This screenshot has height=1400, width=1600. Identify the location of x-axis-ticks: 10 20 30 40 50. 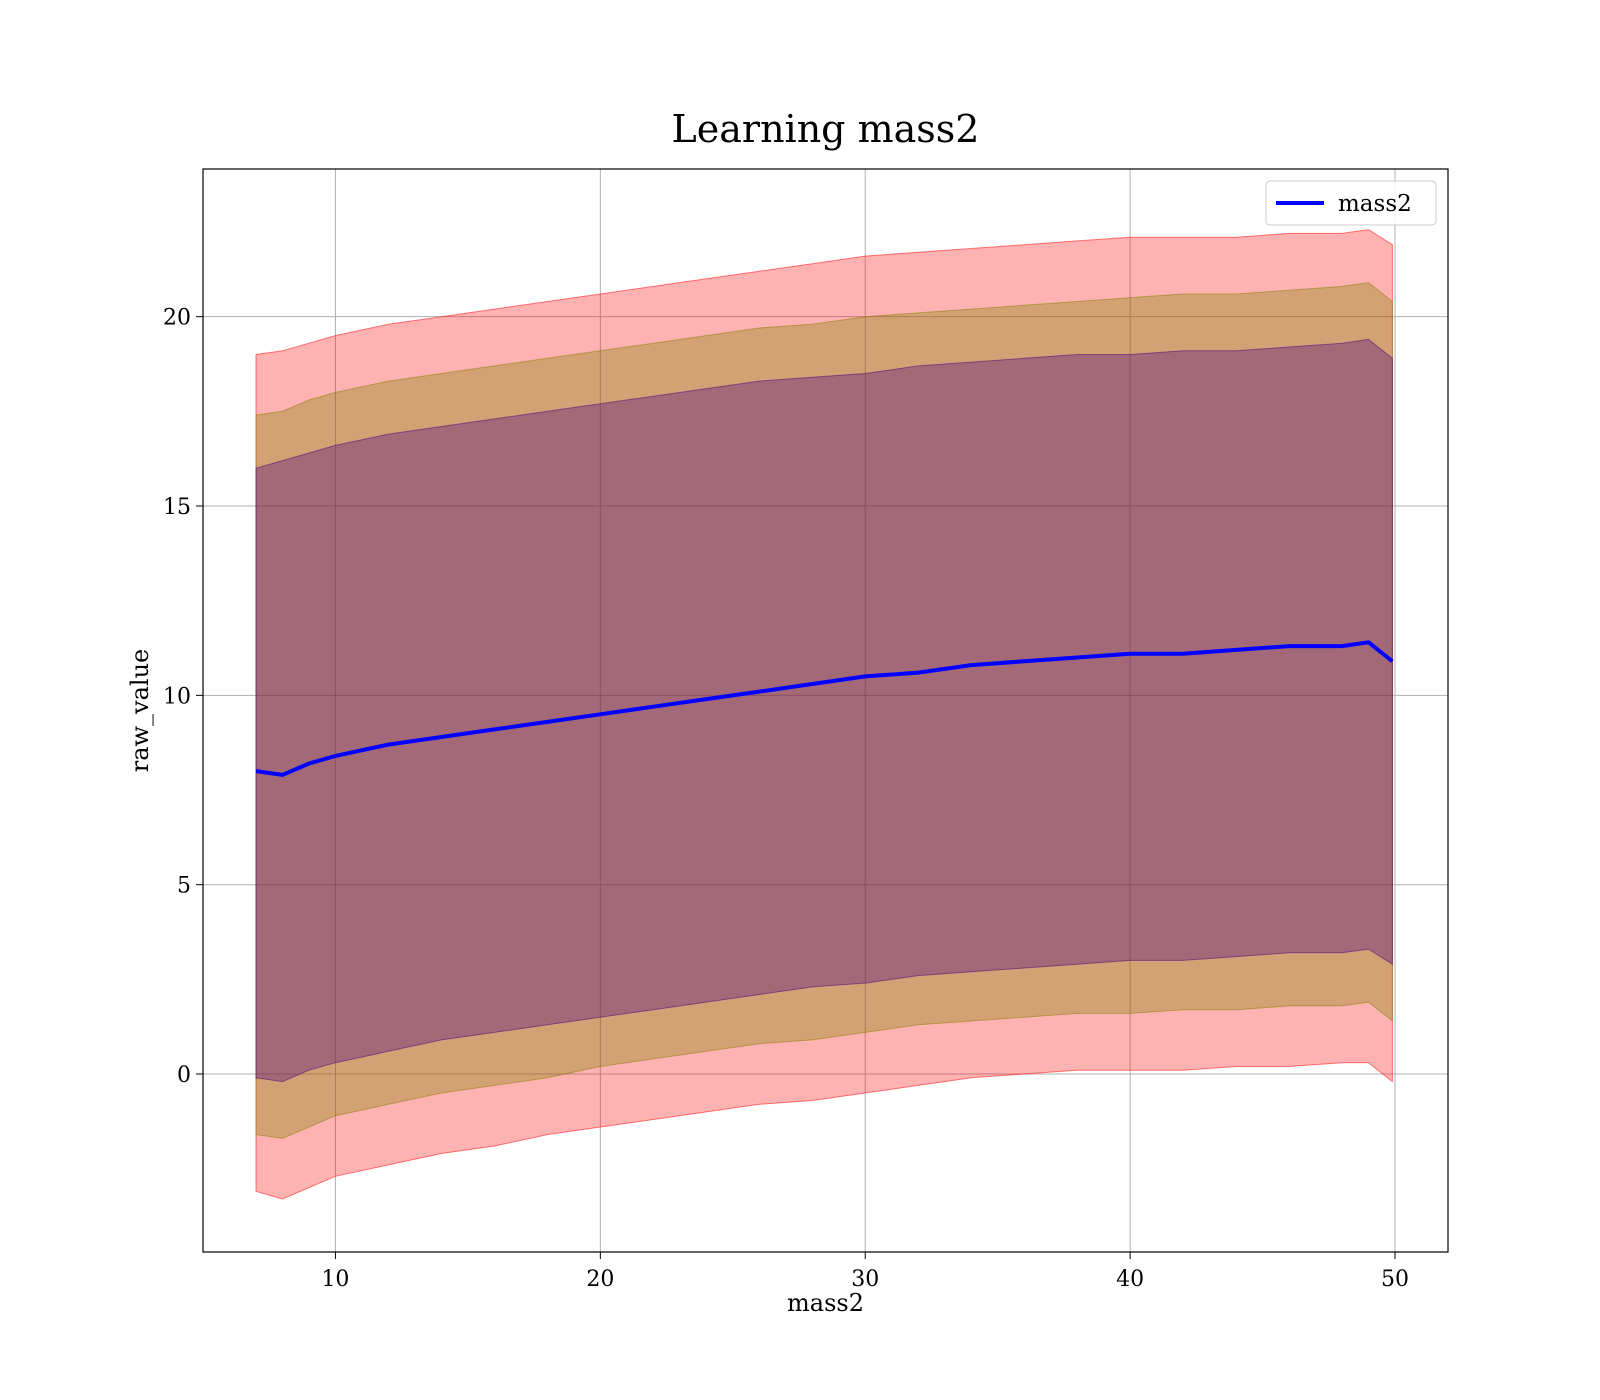
(865, 1272).